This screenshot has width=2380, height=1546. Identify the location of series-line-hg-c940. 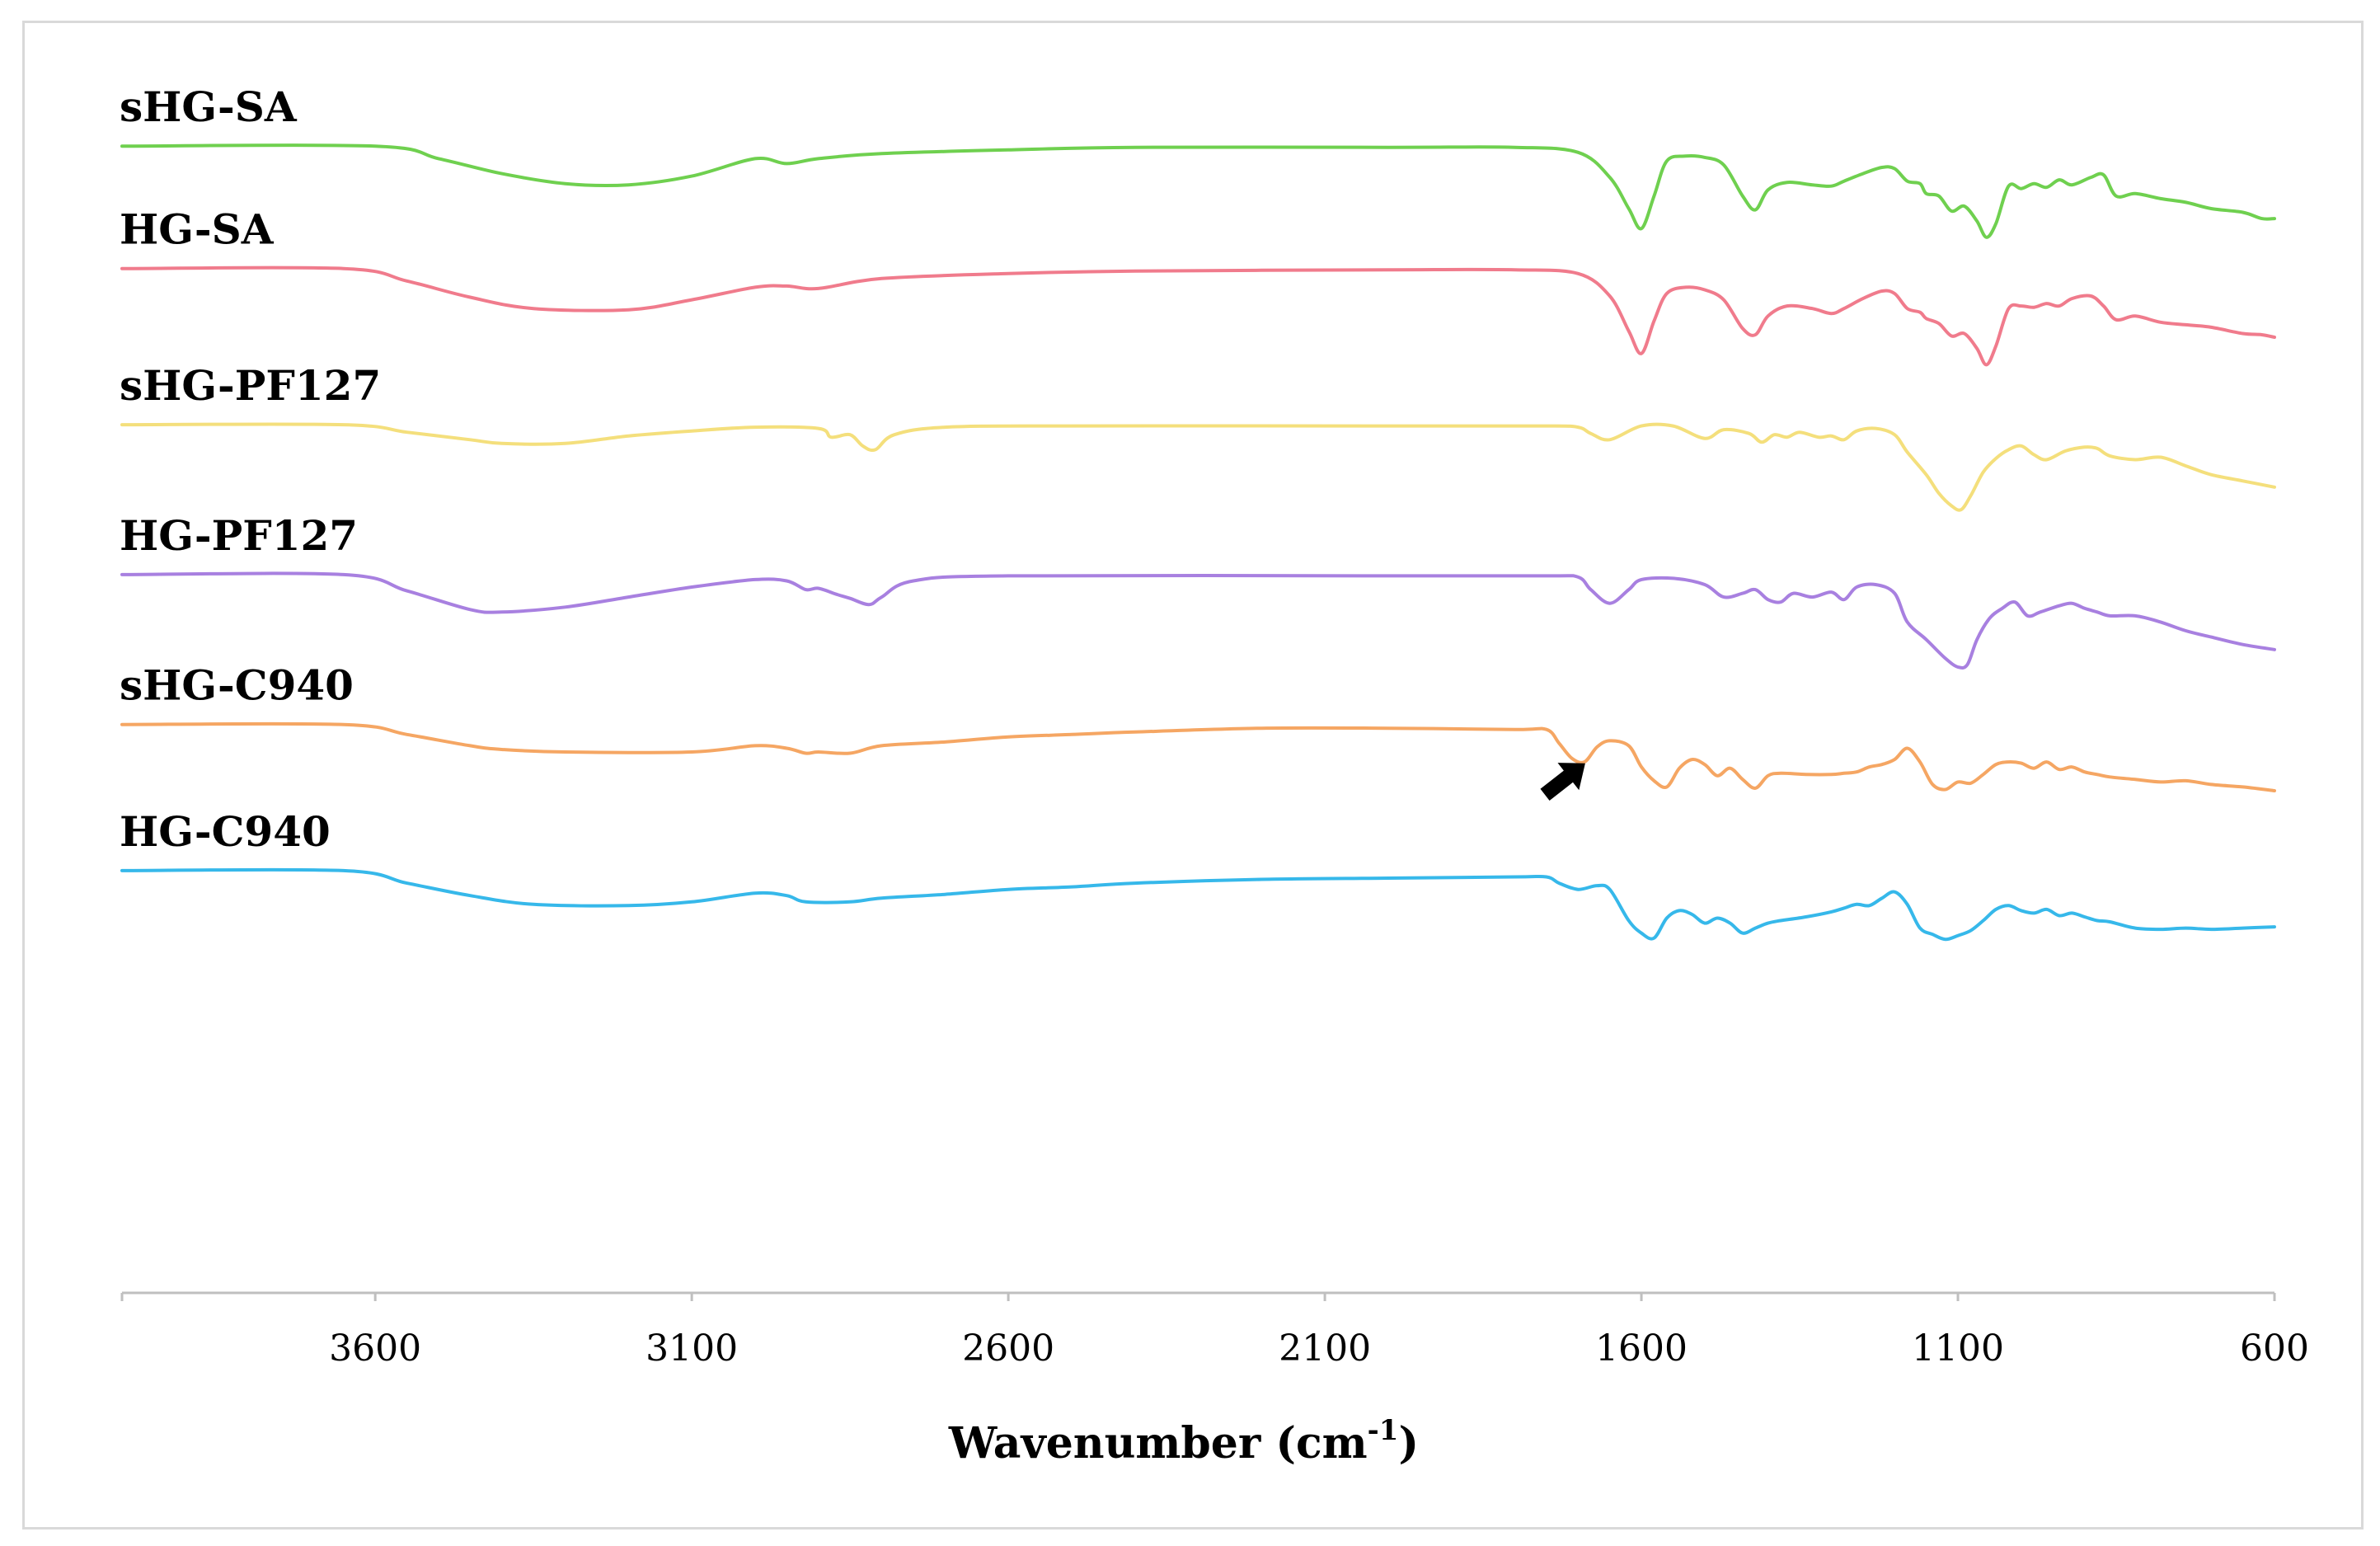
(1198, 904).